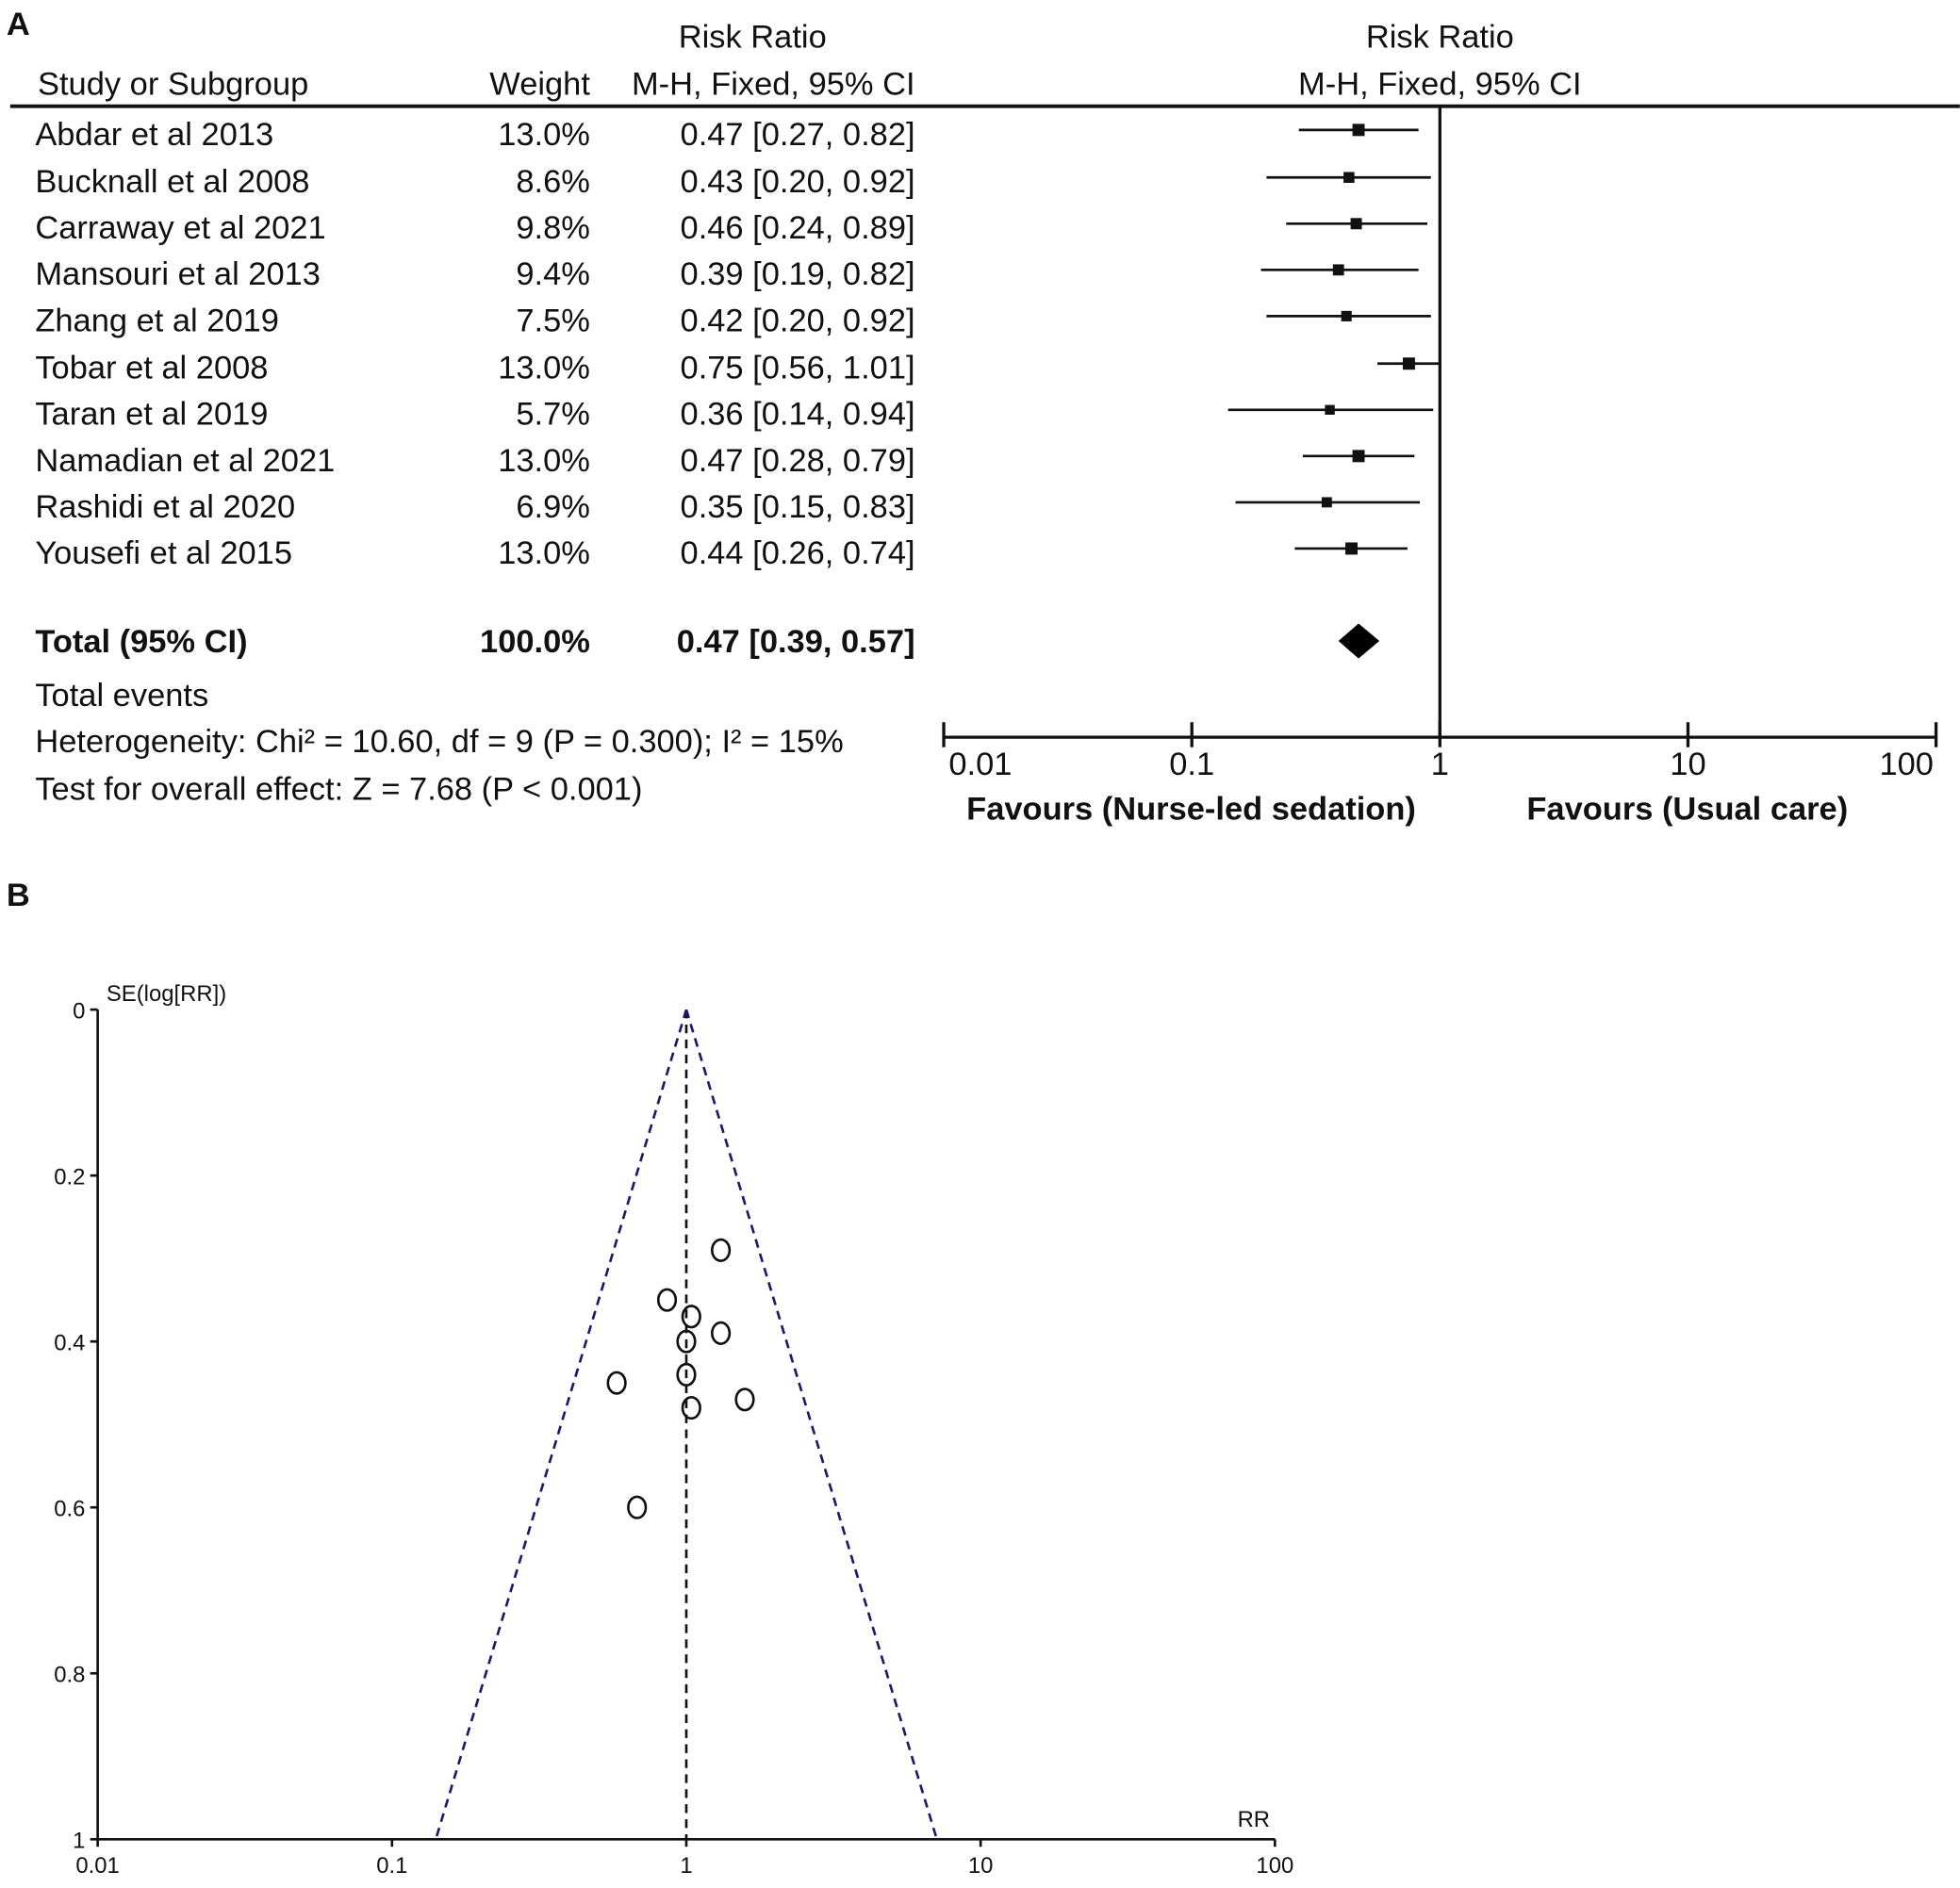  I want to click on study-weight: 7.5%, so click(553, 320).